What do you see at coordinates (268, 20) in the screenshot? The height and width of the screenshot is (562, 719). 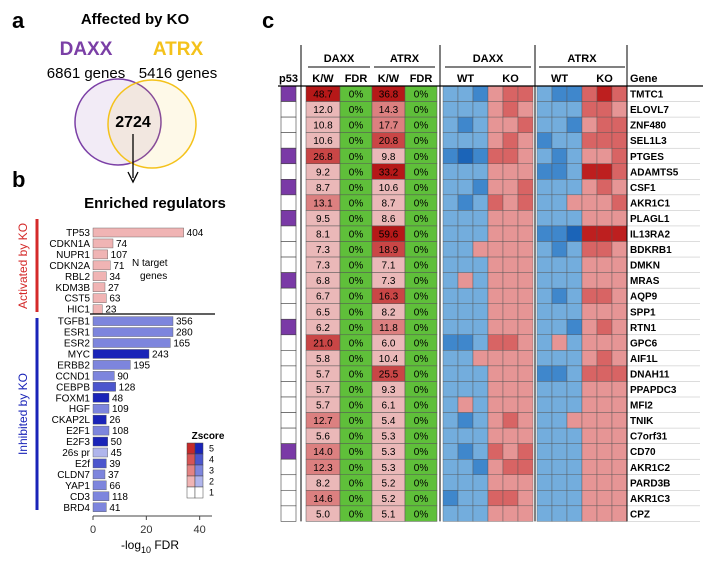 I see `panel-c-letter: c` at bounding box center [268, 20].